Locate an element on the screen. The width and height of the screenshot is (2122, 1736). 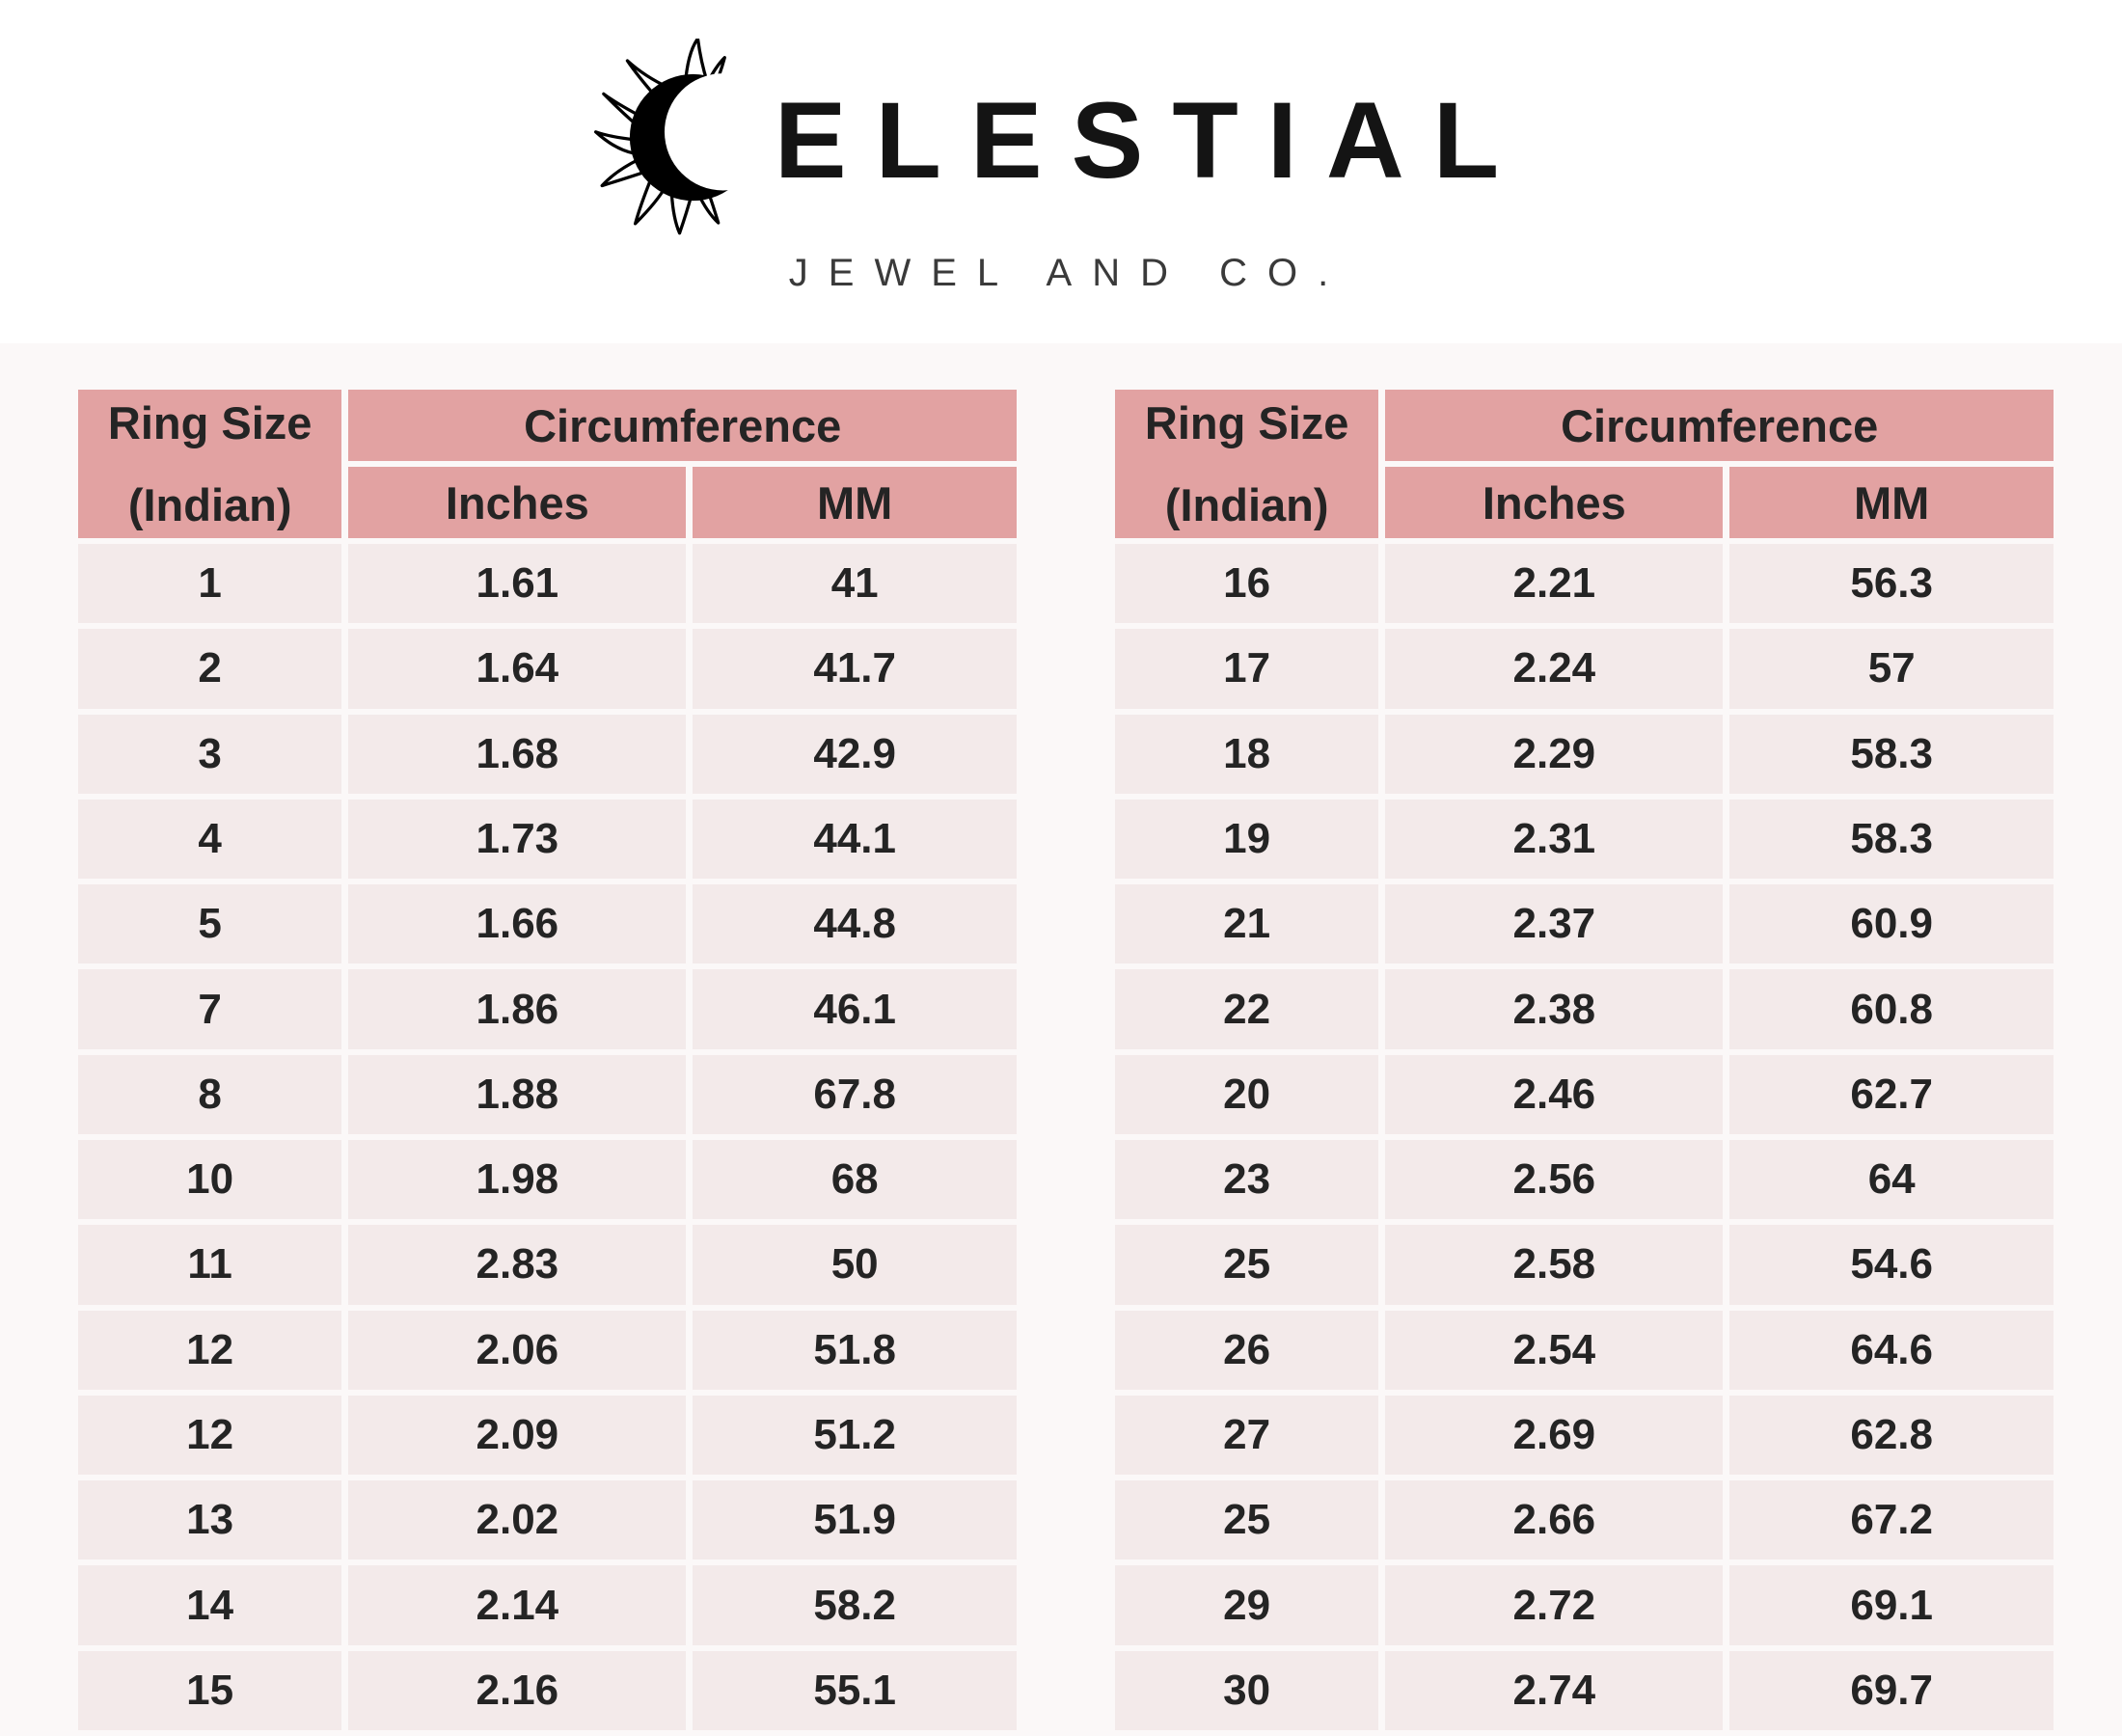
table-row: 23 2.56 64 is located at coordinates (1585, 1179).